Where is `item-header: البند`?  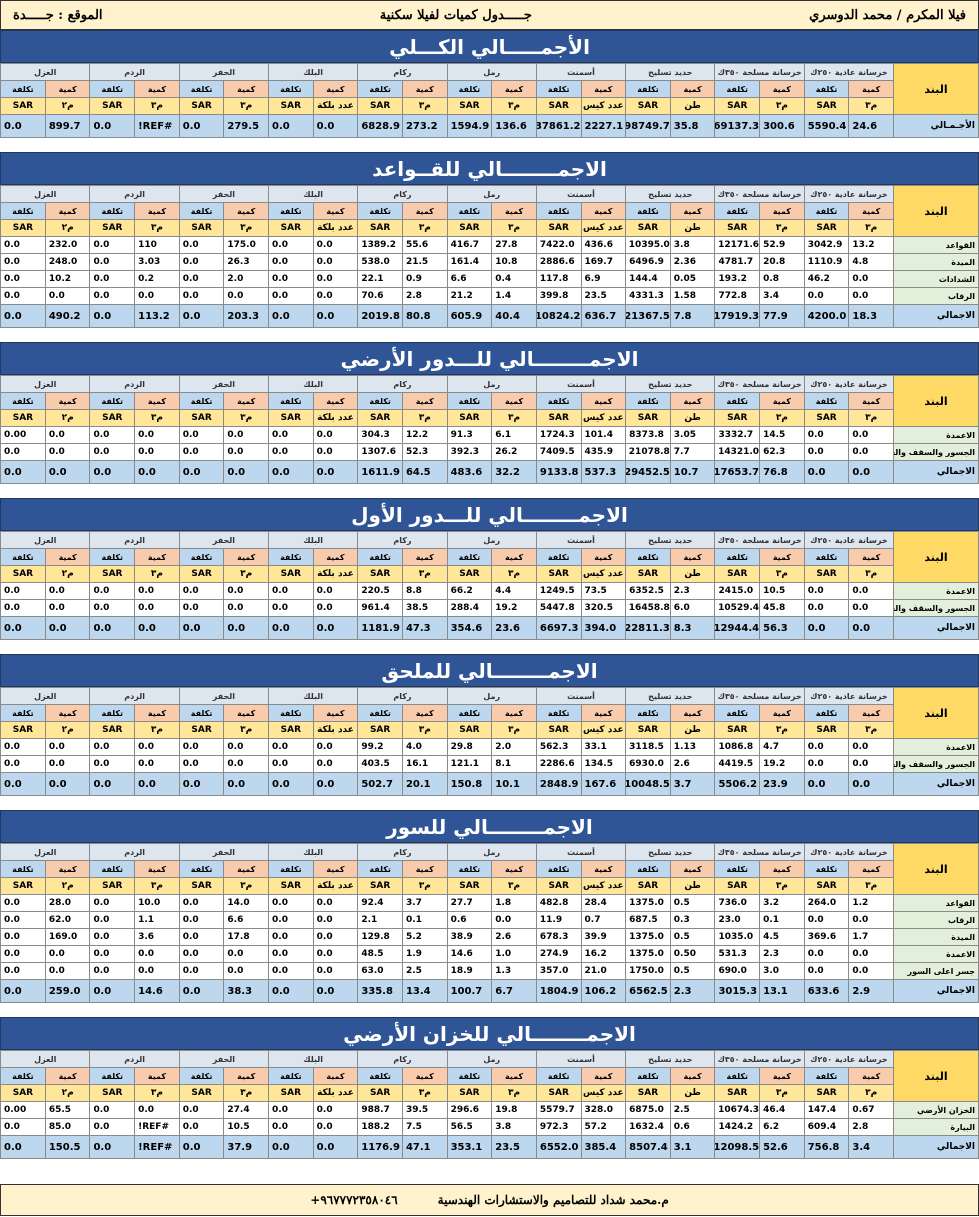
item-header: البند is located at coordinates (936, 557).